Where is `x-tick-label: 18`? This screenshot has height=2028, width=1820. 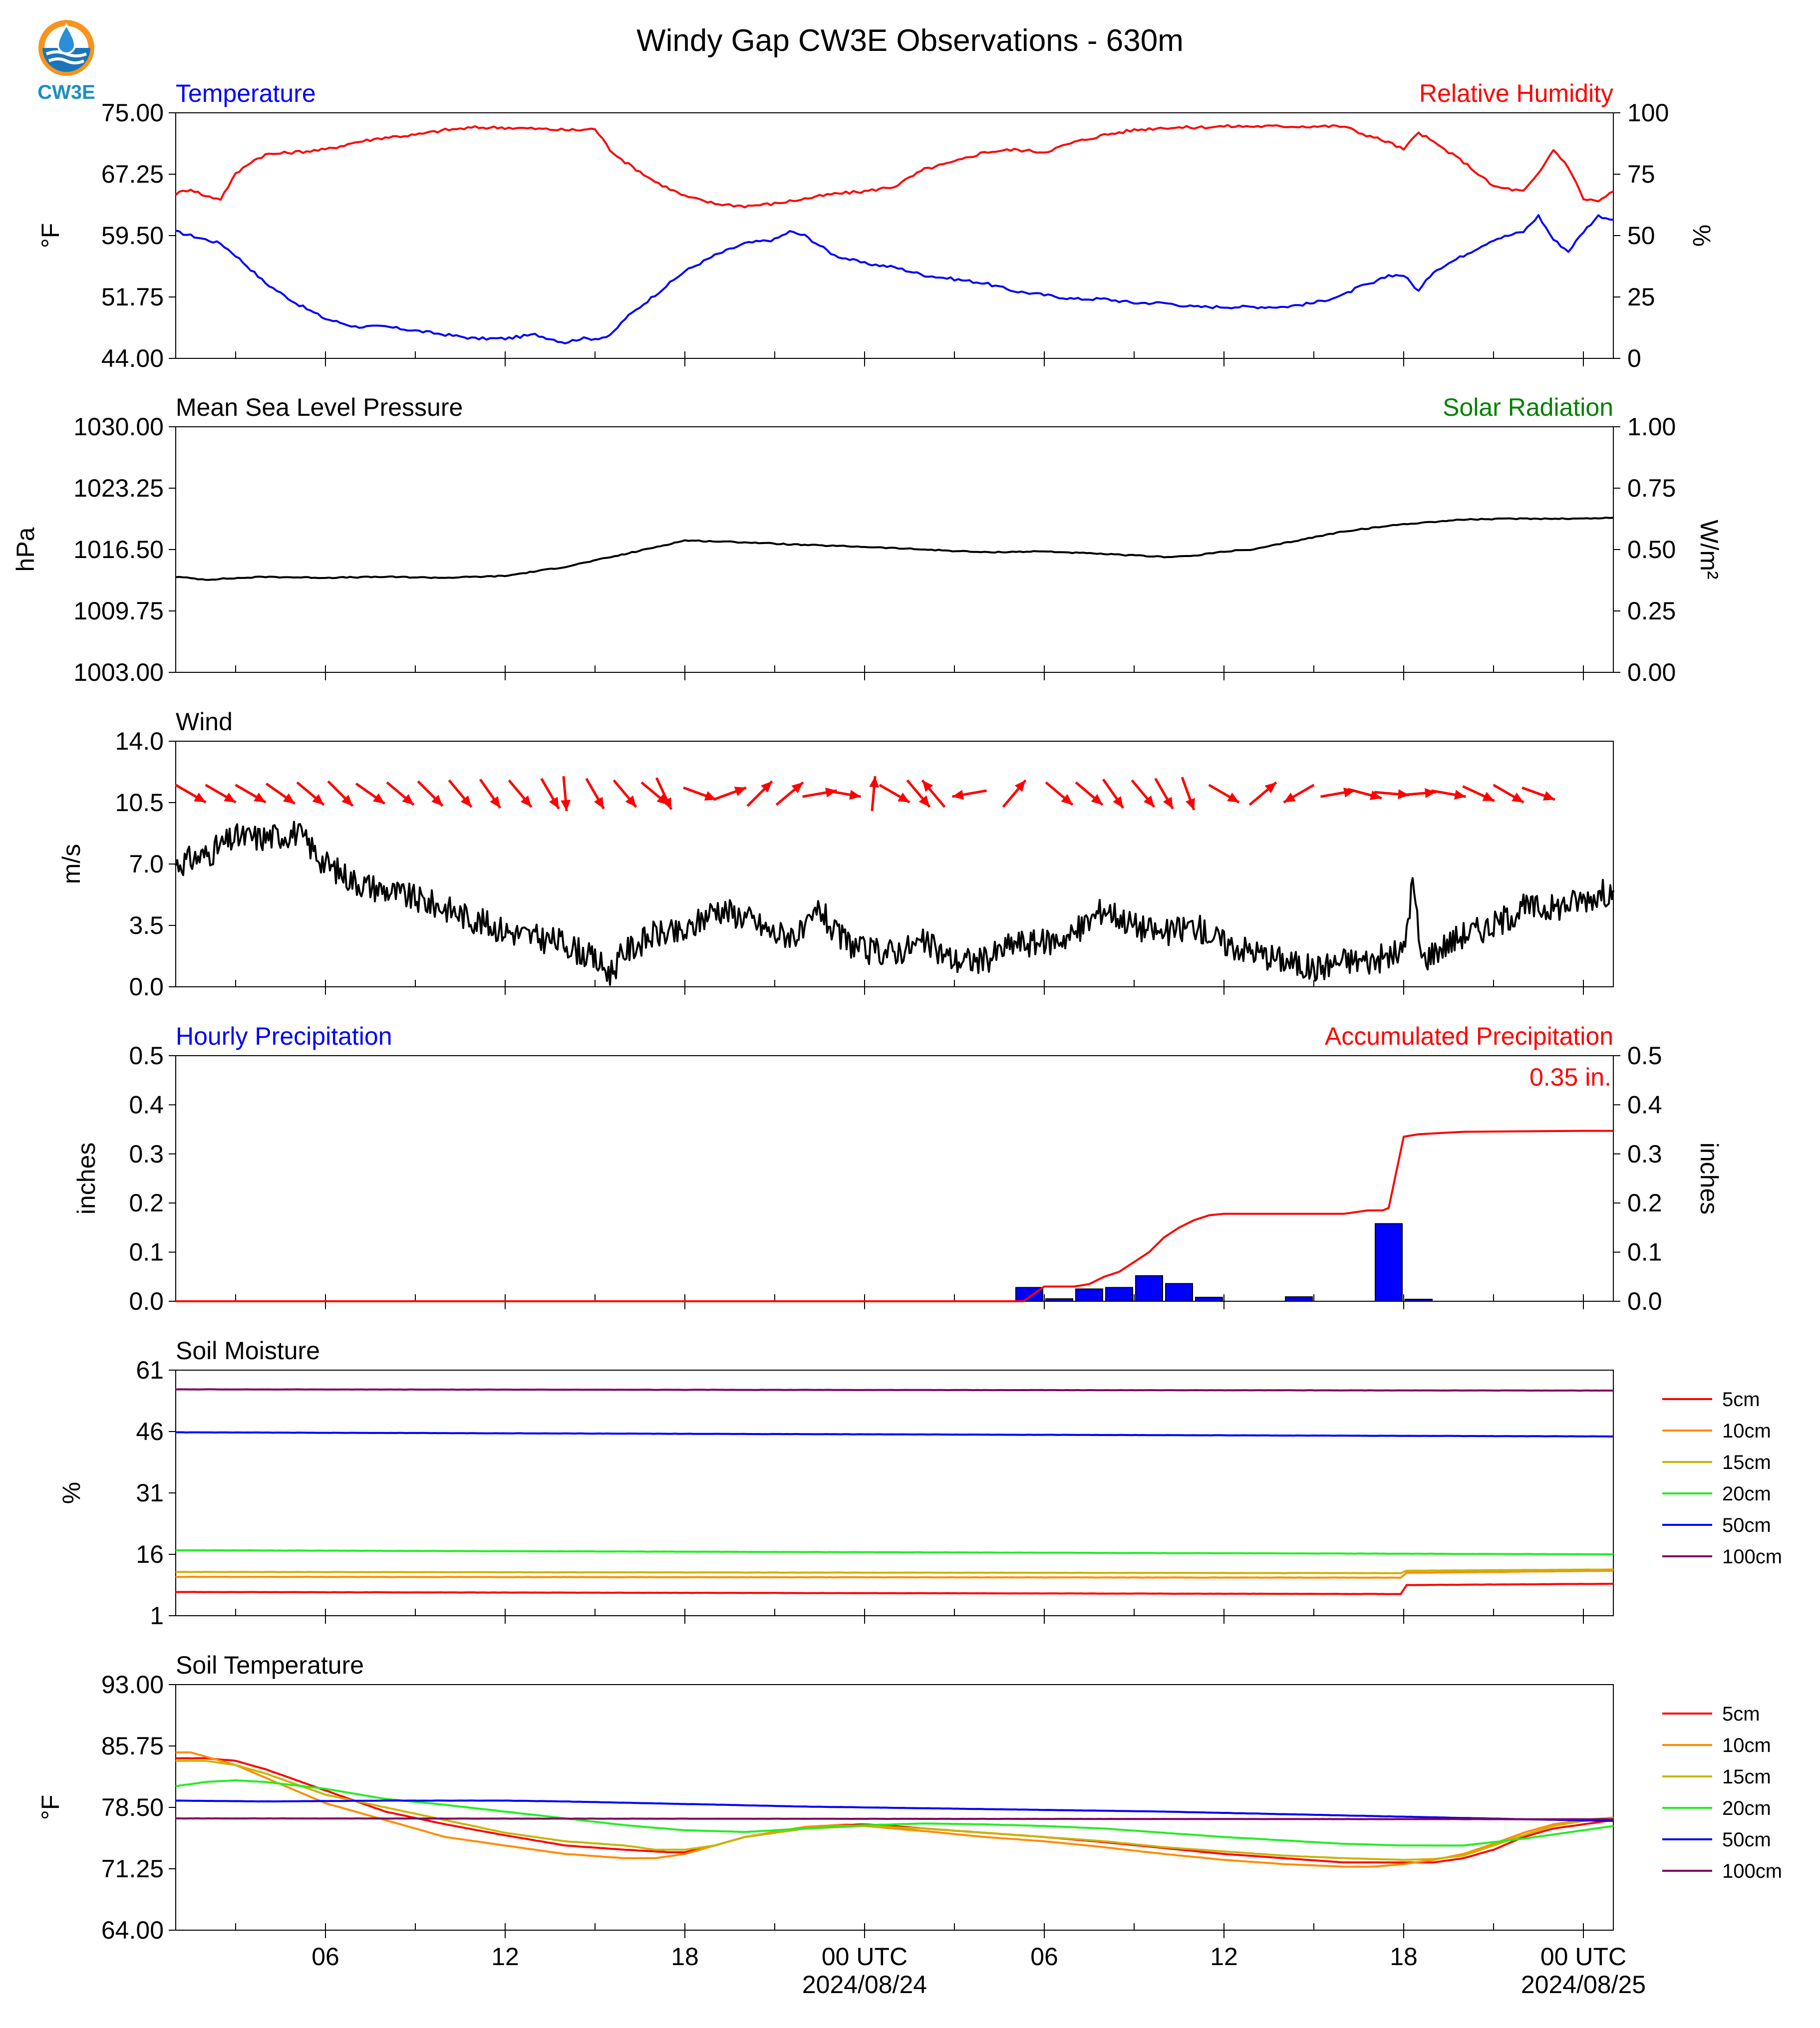 x-tick-label: 18 is located at coordinates (685, 1957).